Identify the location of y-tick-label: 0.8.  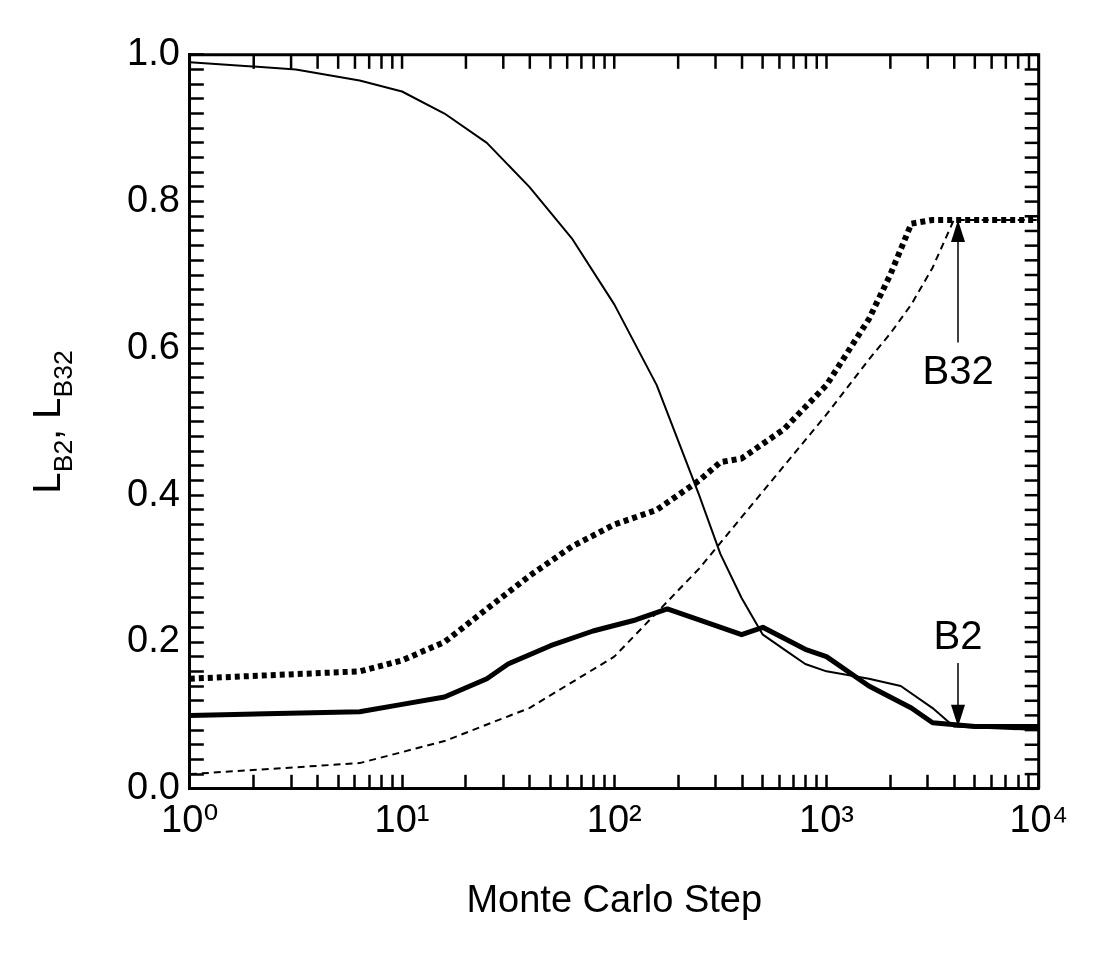
(153, 199).